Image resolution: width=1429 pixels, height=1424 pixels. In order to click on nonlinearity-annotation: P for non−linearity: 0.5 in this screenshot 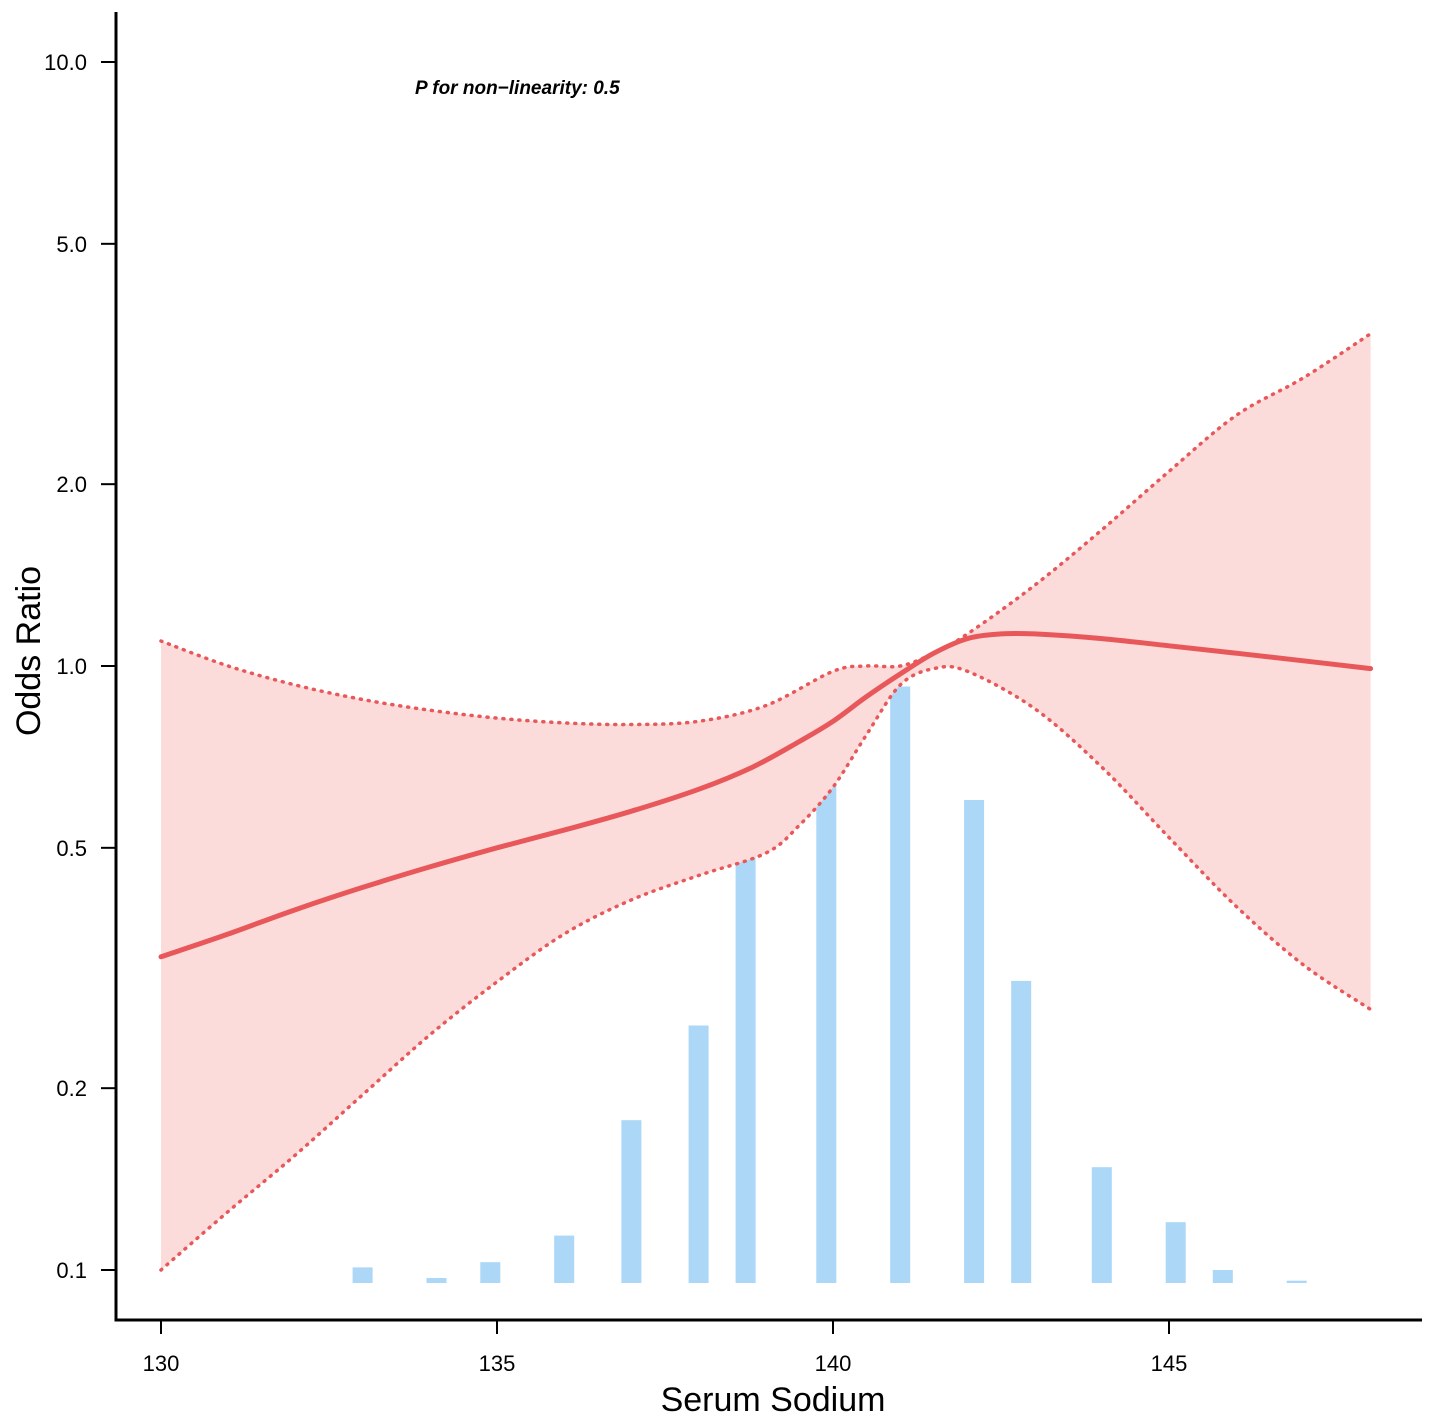, I will do `click(517, 88)`.